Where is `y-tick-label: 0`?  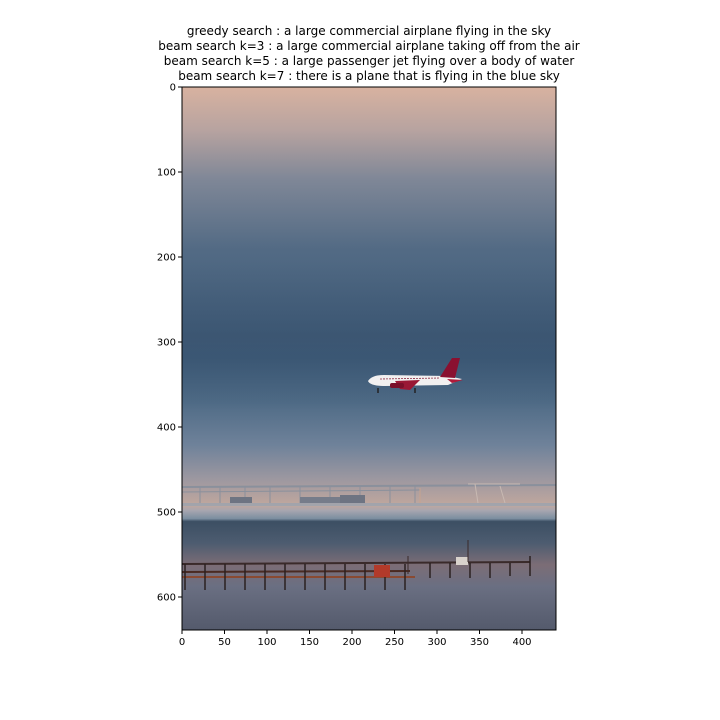
y-tick-label: 0 is located at coordinates (173, 88).